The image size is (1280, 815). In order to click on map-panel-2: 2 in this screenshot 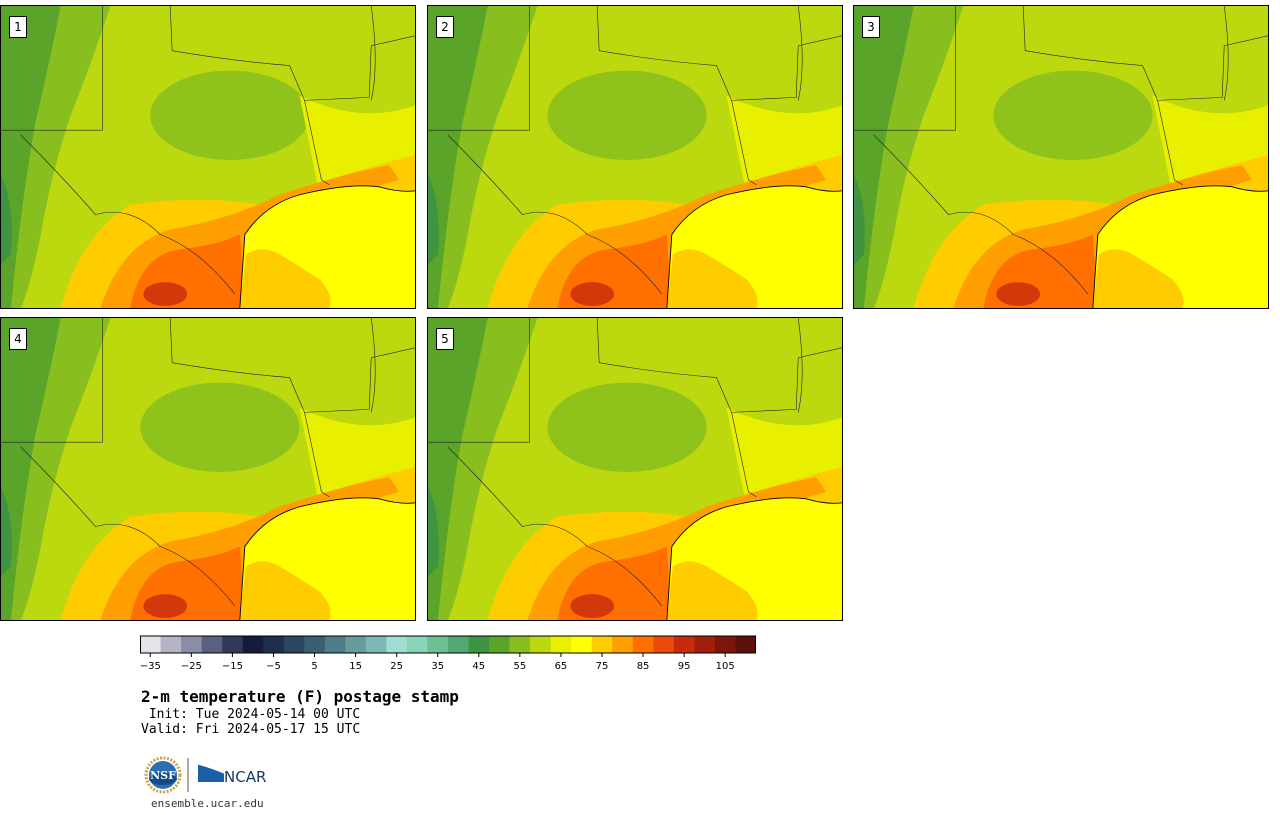, I will do `click(635, 157)`.